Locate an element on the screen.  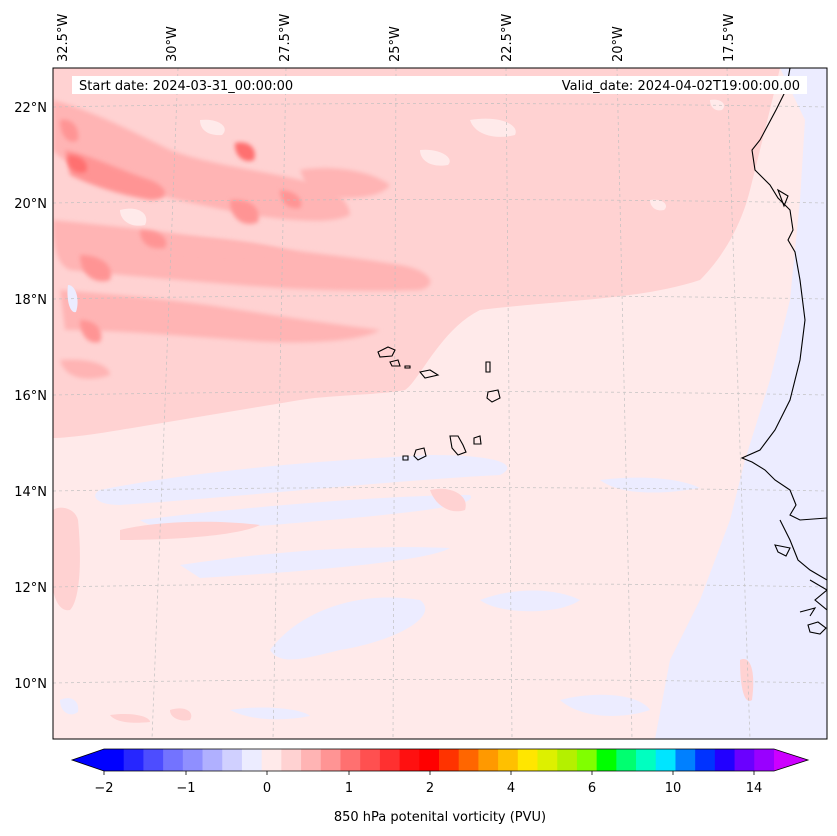
cb-tick-label: 14 is located at coordinates (754, 788).